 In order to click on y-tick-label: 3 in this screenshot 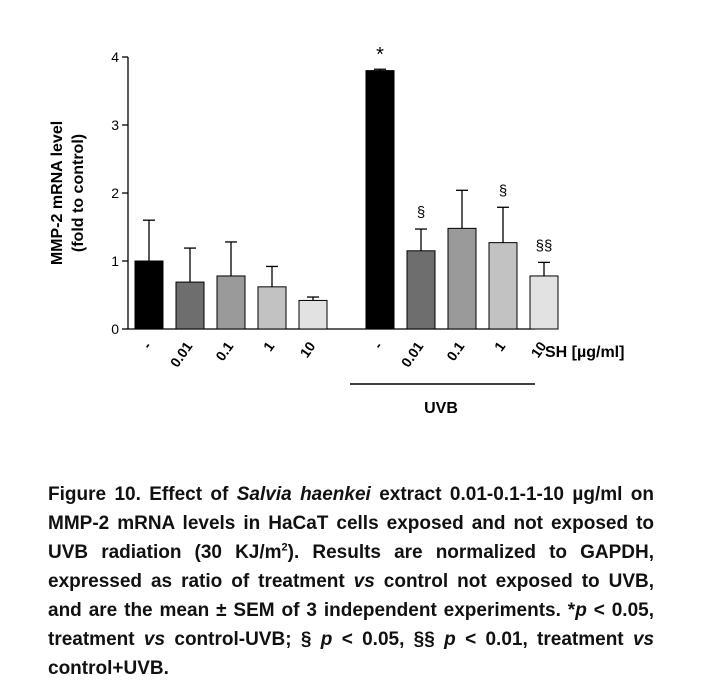, I will do `click(115, 125)`.